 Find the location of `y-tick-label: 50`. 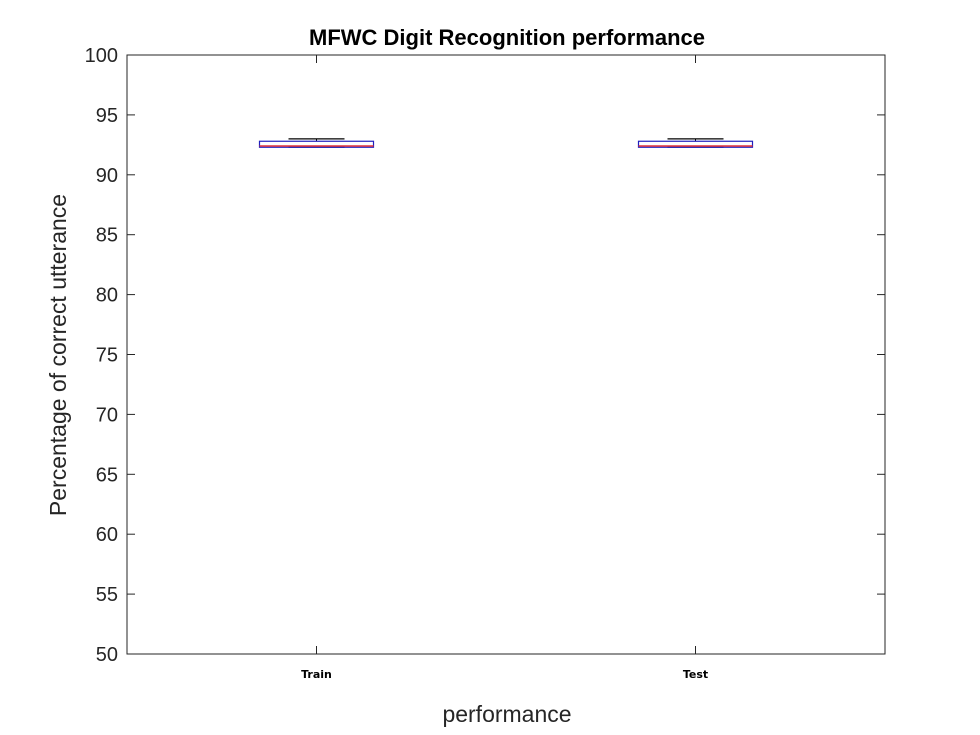

y-tick-label: 50 is located at coordinates (107, 655).